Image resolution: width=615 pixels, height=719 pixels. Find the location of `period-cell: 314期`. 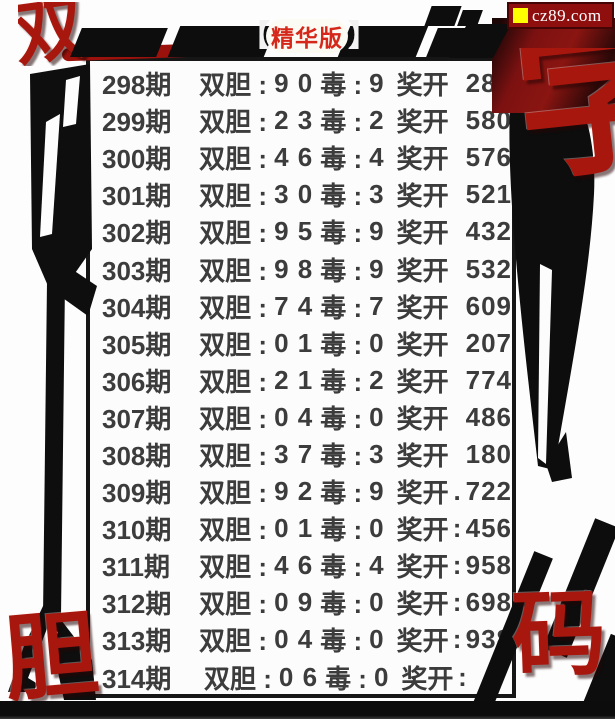

period-cell: 314期 is located at coordinates (137, 678).